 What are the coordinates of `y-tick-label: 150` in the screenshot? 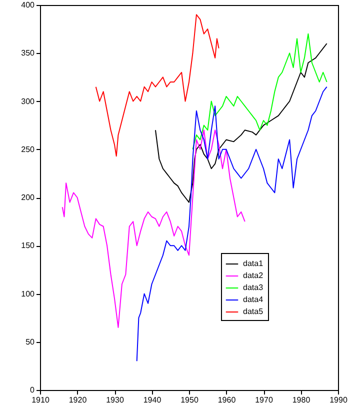 It's located at (28, 245).